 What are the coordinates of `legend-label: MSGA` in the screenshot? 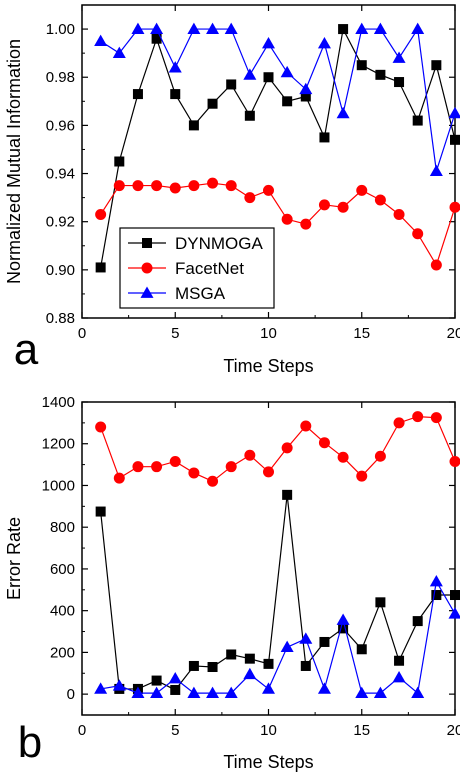 It's located at (200, 293).